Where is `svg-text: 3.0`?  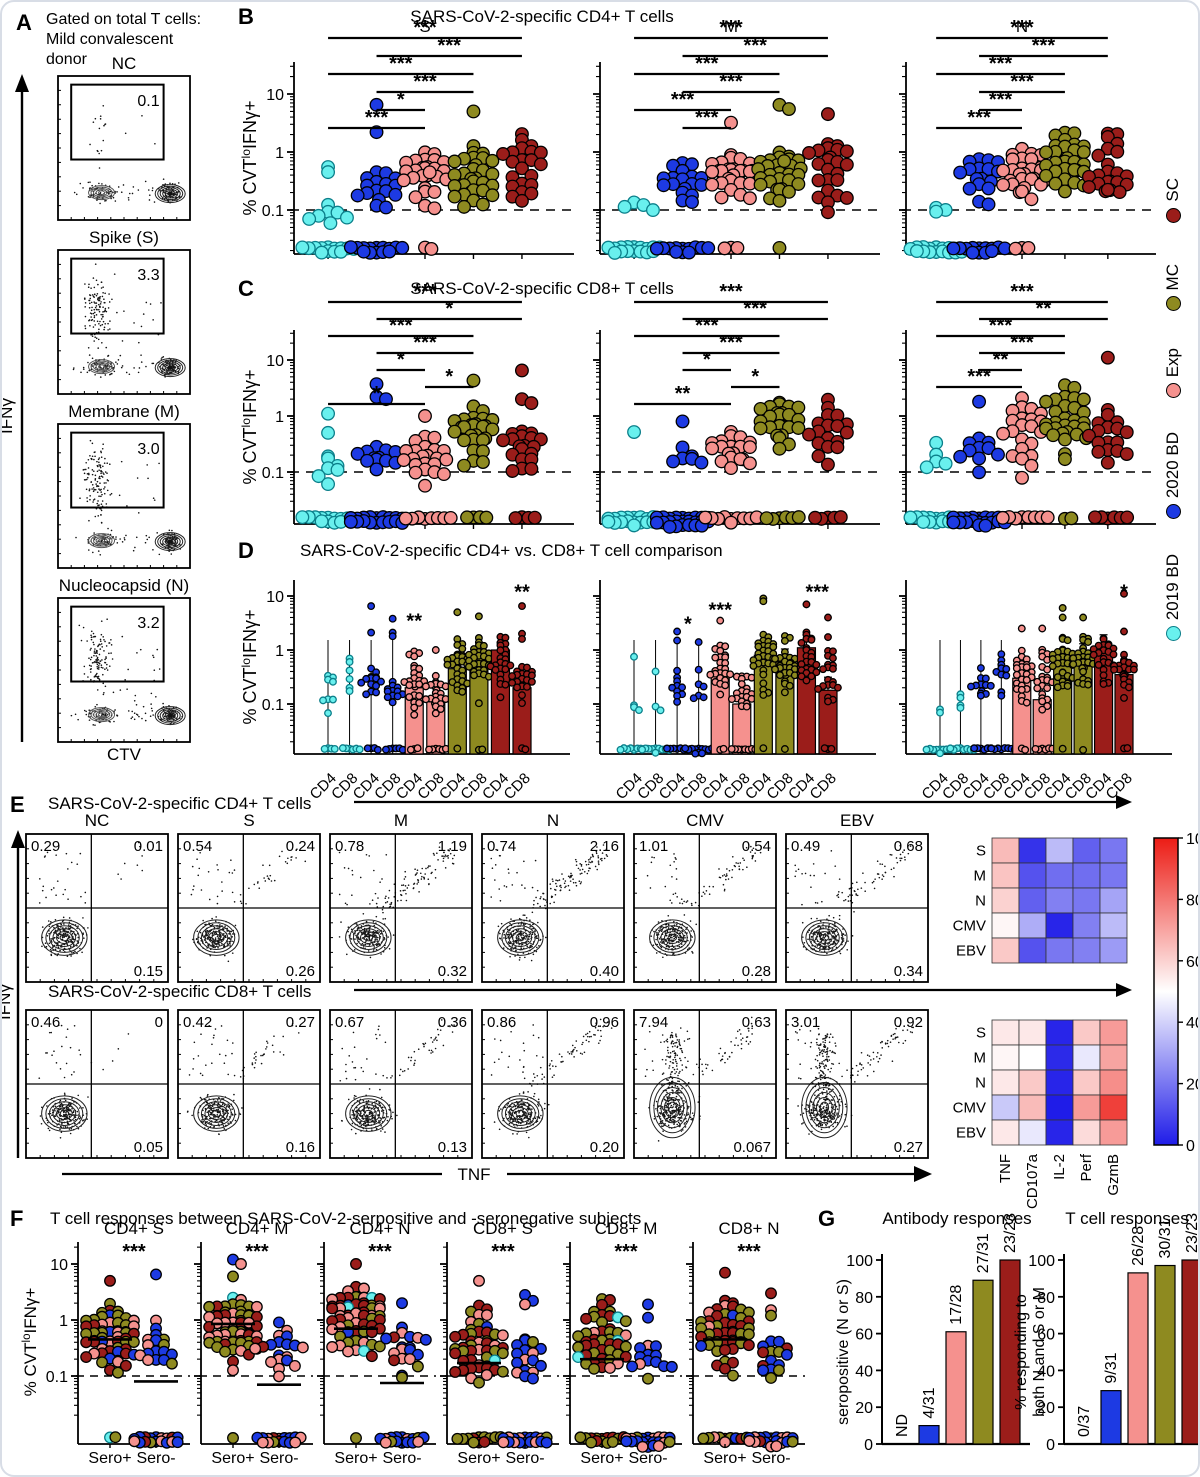
svg-text: 3.0 is located at coordinates (148, 449).